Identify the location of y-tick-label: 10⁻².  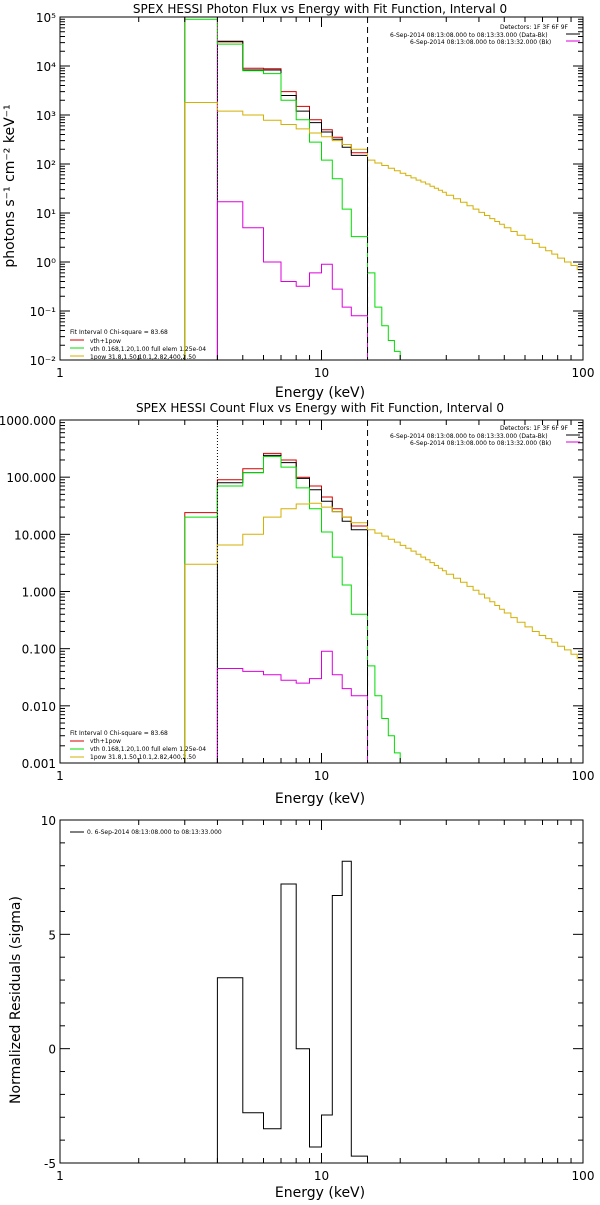
(43, 361).